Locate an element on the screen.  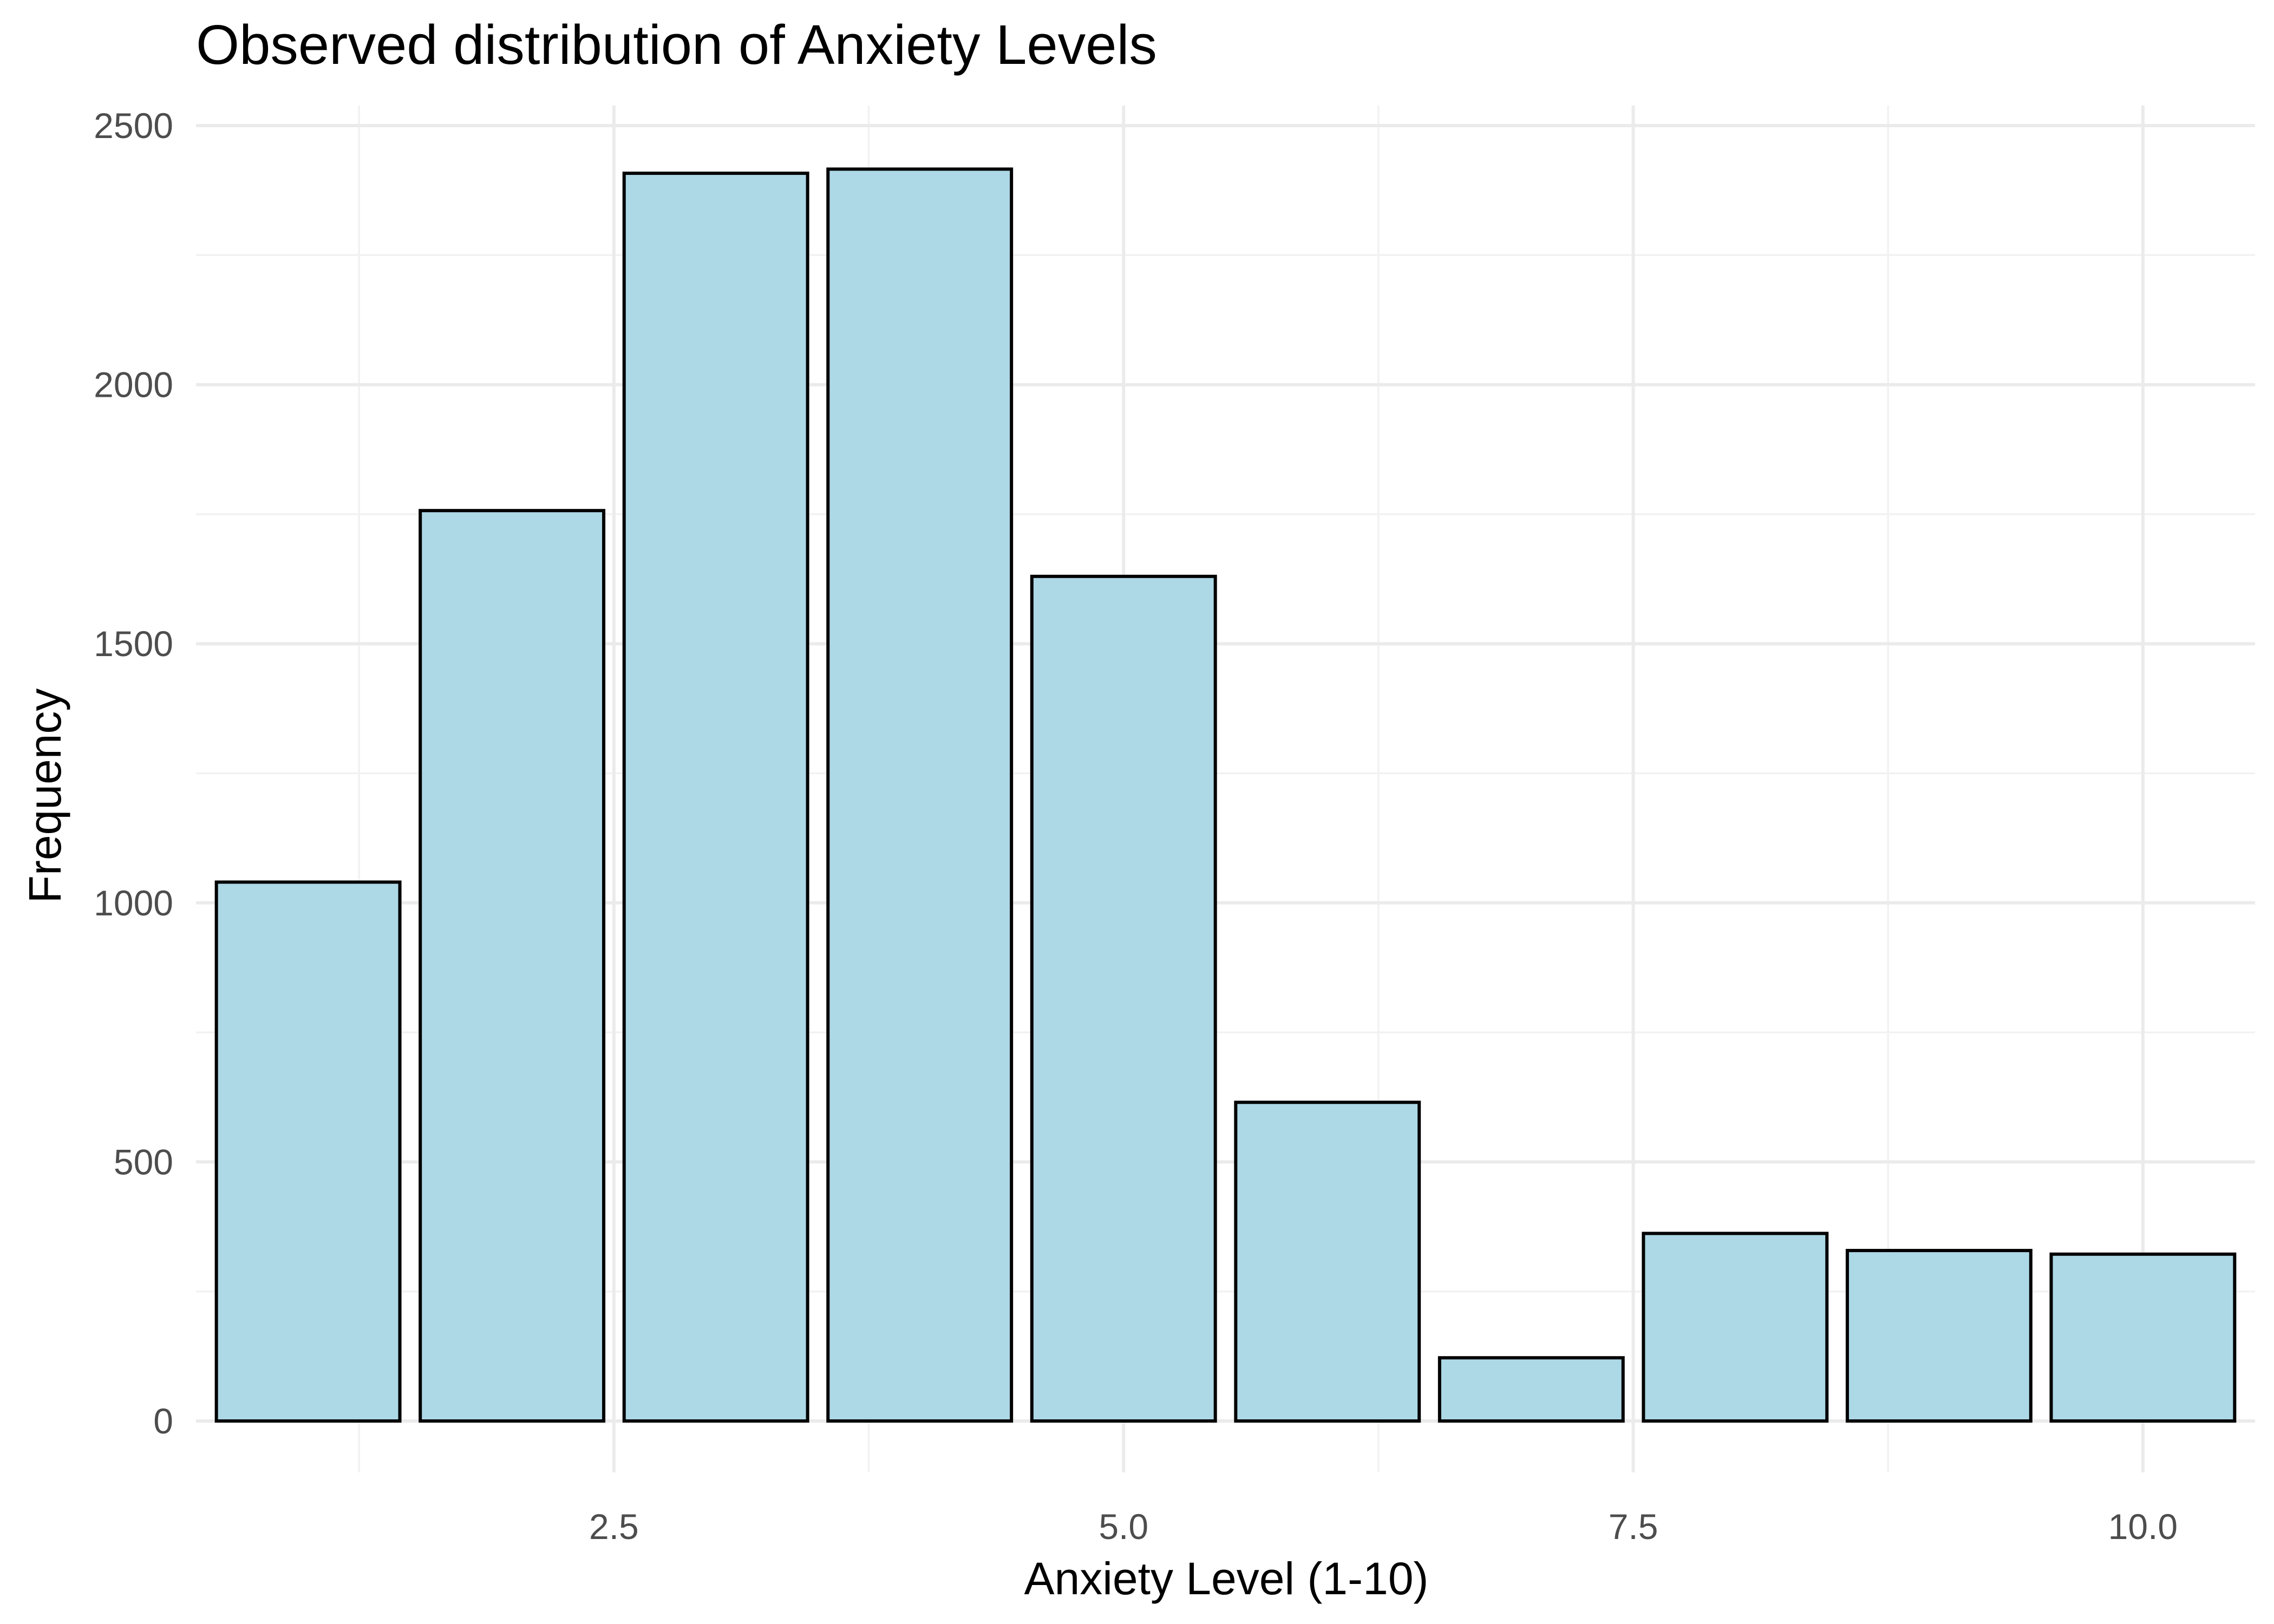
x-axis-ticks: 2.5 5.0 7.5 10.0 is located at coordinates (1384, 1527).